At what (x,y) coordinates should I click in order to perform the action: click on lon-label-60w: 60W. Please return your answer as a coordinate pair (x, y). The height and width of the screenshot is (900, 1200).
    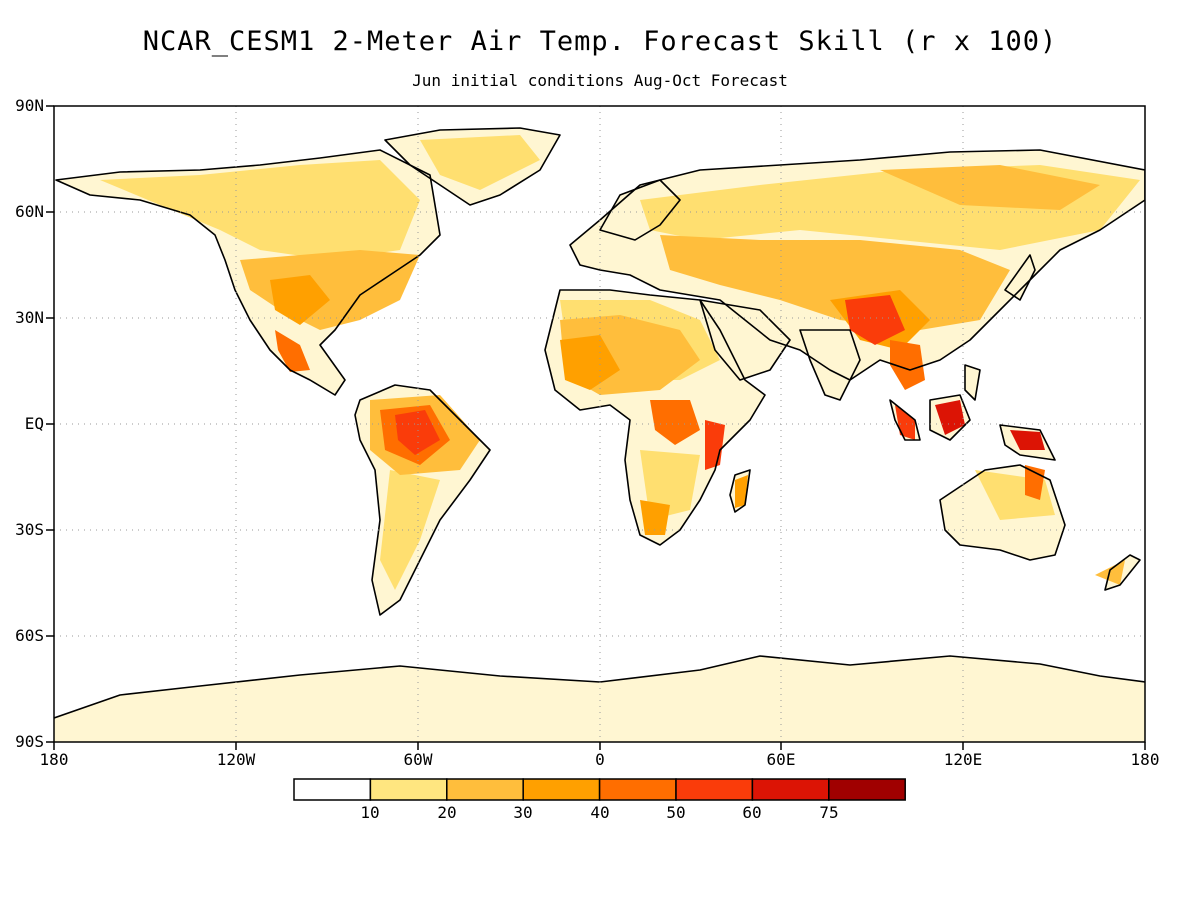
    Looking at the image, I should click on (418, 759).